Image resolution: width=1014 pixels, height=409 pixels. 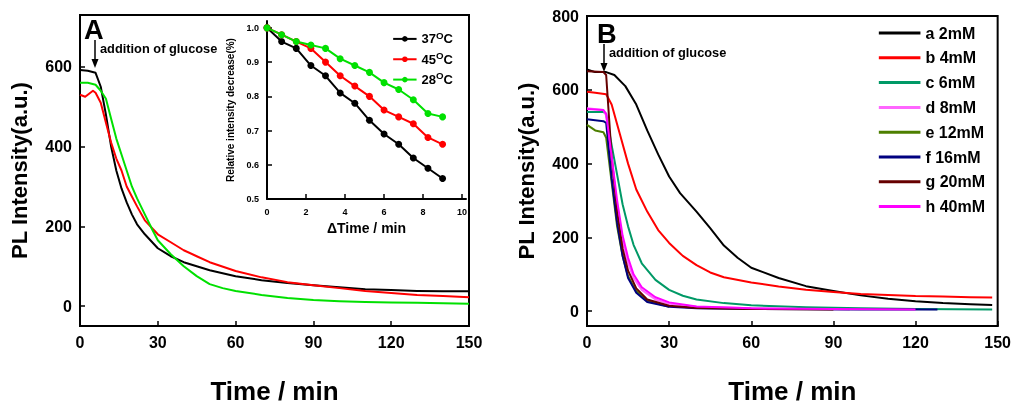 I want to click on x-axis-title: ΔTime / min, so click(x=366, y=228).